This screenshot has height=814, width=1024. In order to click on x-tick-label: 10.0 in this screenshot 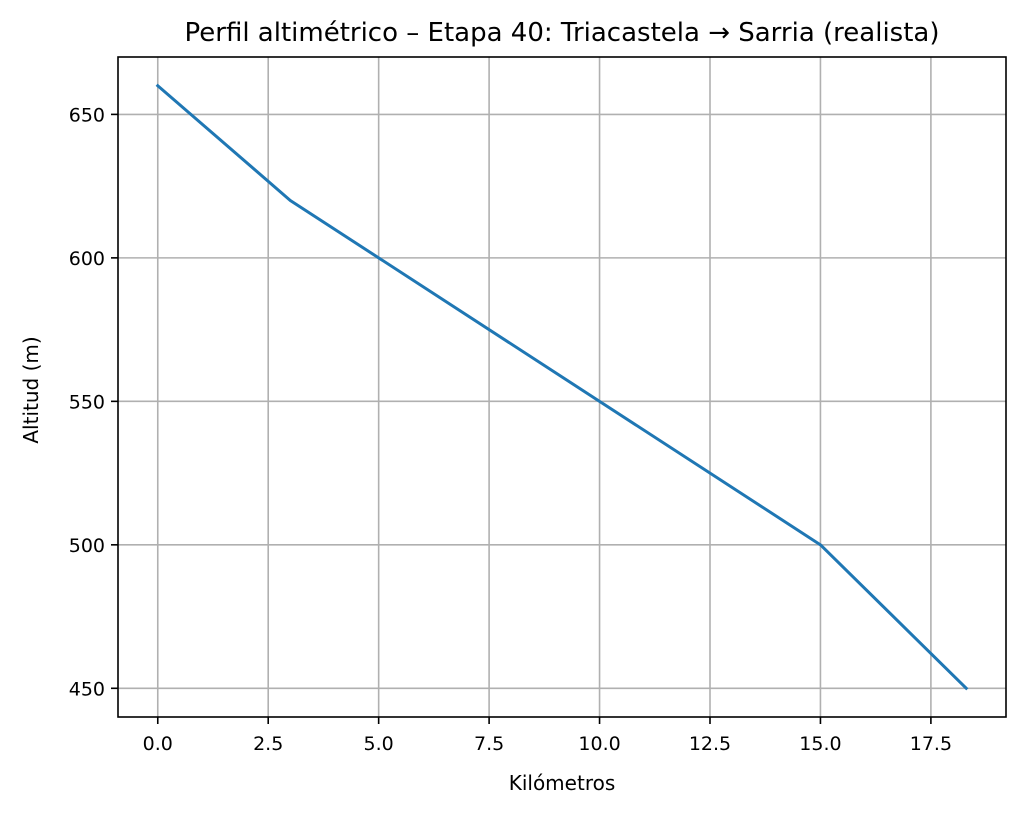, I will do `click(599, 744)`.